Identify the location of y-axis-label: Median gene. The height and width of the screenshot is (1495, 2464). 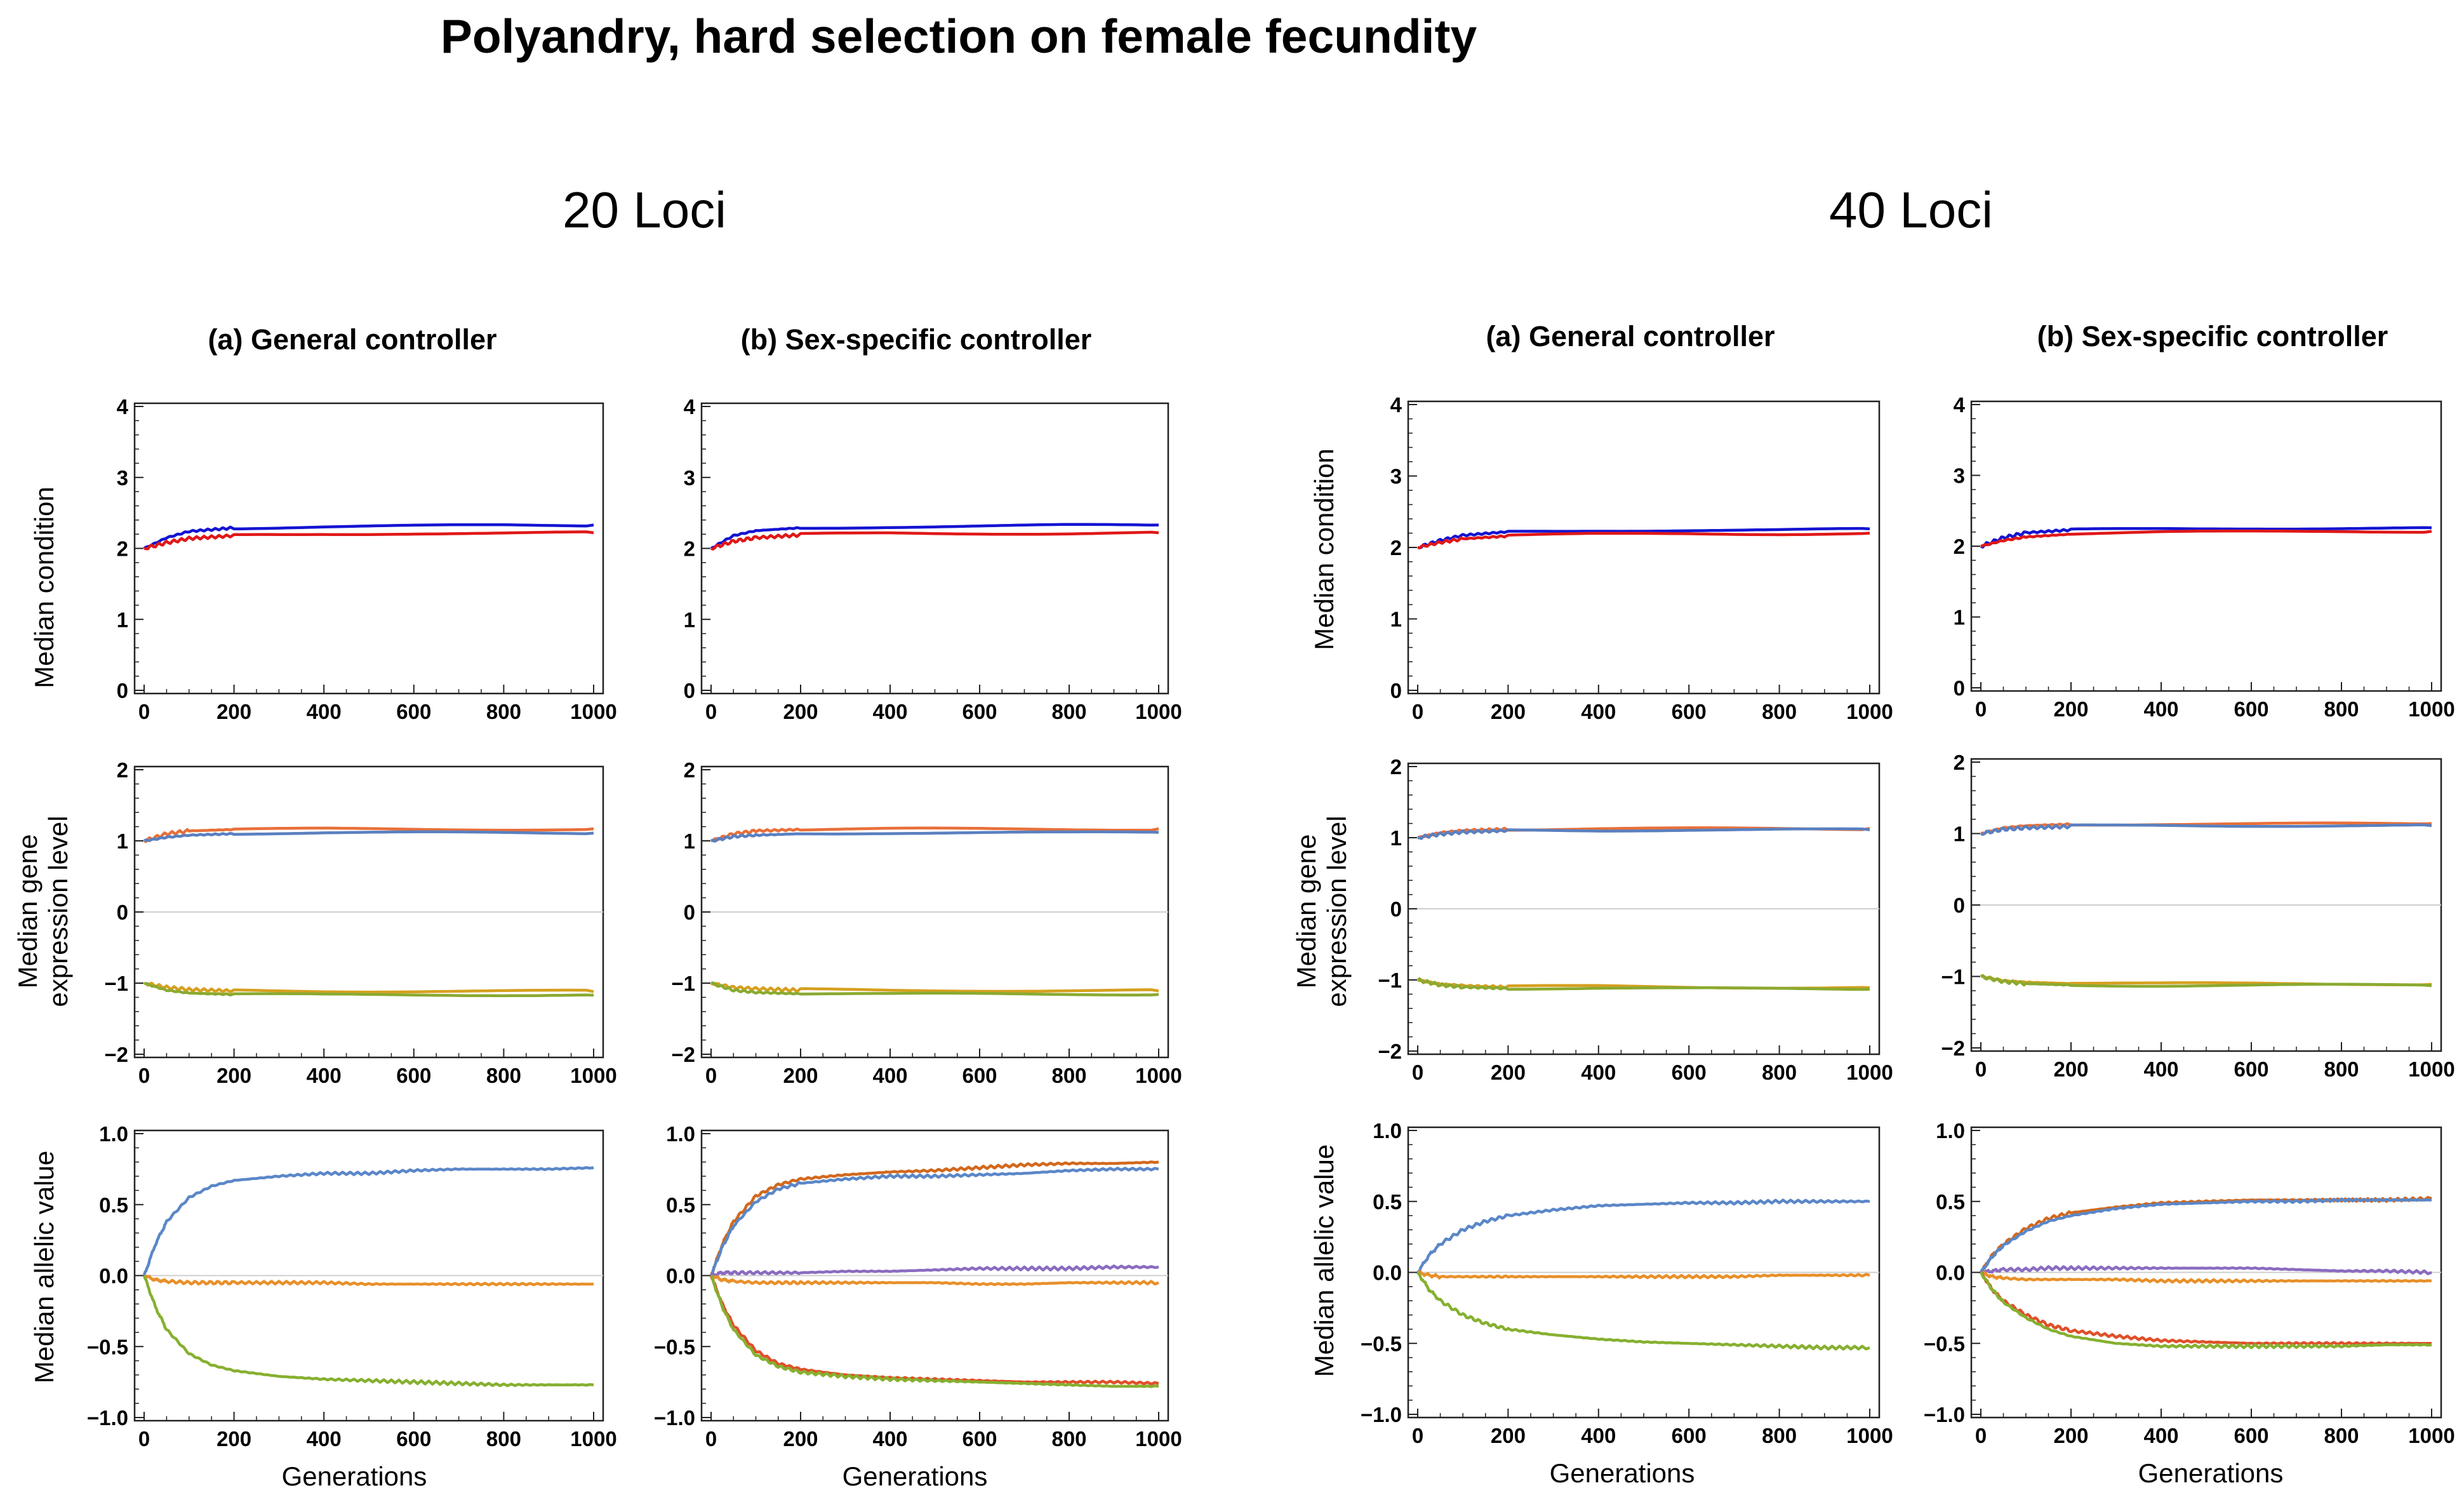
(1306, 912).